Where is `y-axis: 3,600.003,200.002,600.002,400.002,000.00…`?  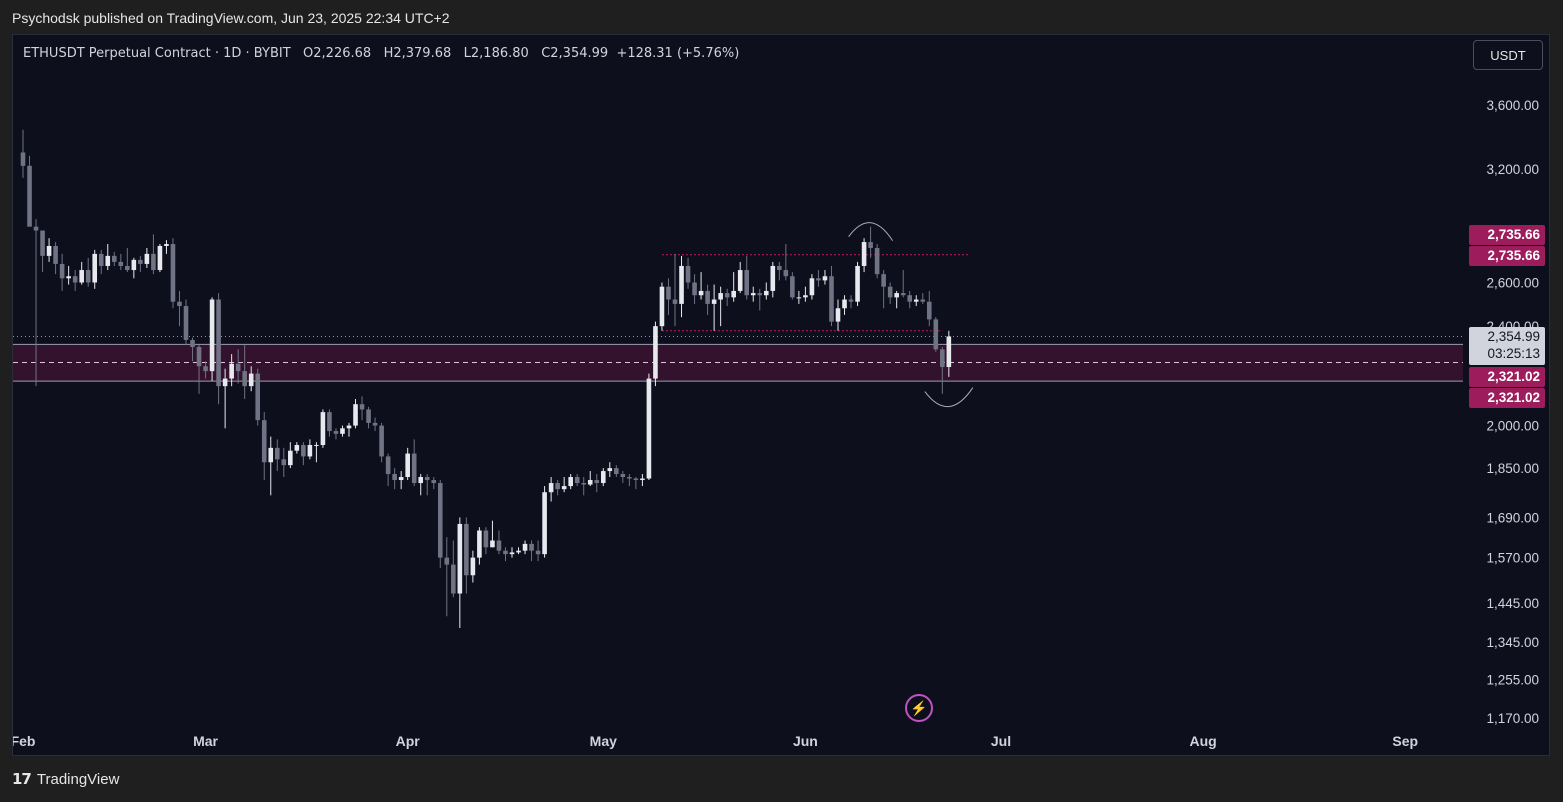
y-axis: 3,600.003,200.002,600.002,400.002,000.00… is located at coordinates (1512, 412).